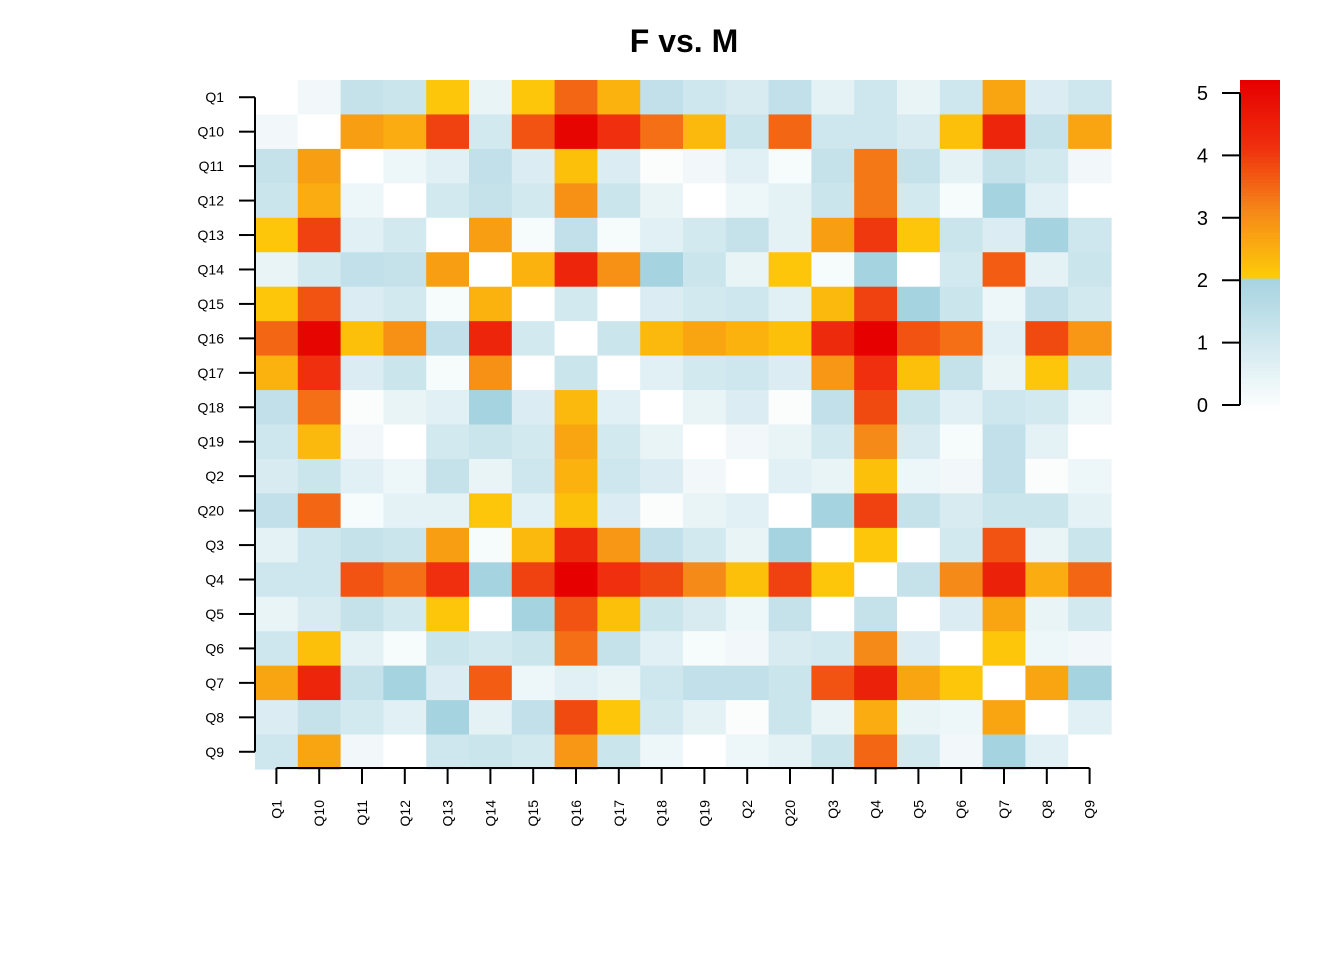  Describe the element at coordinates (833, 132) in the screenshot. I see `heatmap-cell-q10-q3` at that location.